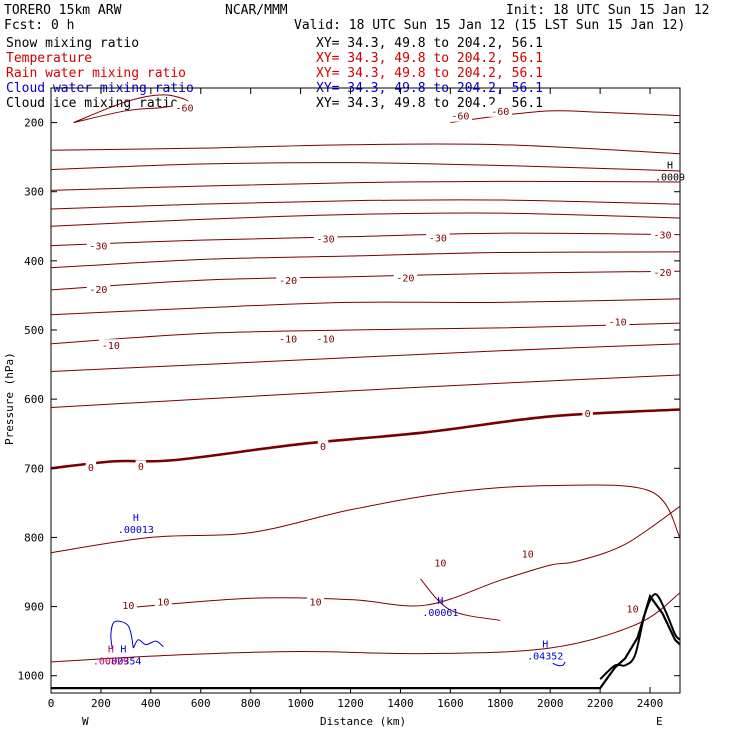  I want to click on max-marker-value: .00354, so click(123, 661).